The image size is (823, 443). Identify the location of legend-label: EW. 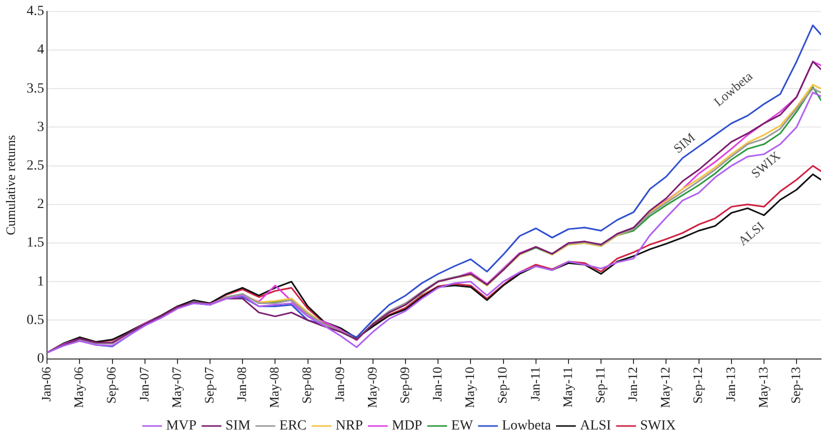
(462, 426).